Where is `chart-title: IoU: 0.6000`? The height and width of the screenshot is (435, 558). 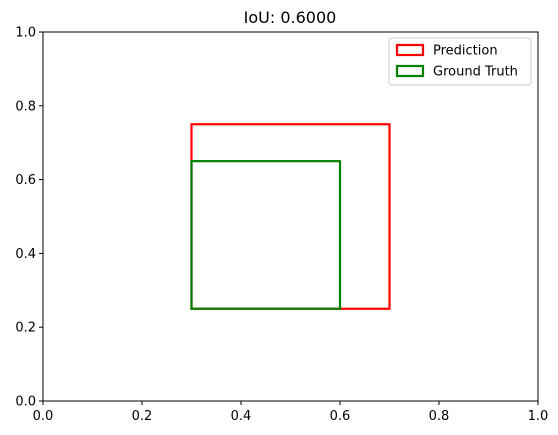 chart-title: IoU: 0.6000 is located at coordinates (290, 17).